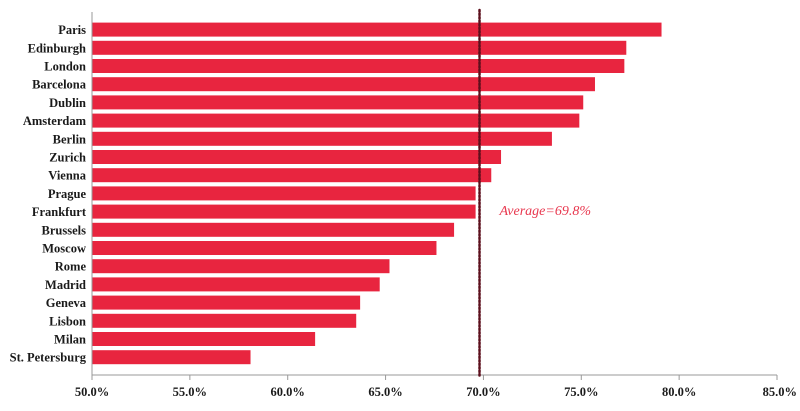 The height and width of the screenshot is (411, 800). Describe the element at coordinates (581, 392) in the screenshot. I see `x-tick-label: 75.0%` at that location.